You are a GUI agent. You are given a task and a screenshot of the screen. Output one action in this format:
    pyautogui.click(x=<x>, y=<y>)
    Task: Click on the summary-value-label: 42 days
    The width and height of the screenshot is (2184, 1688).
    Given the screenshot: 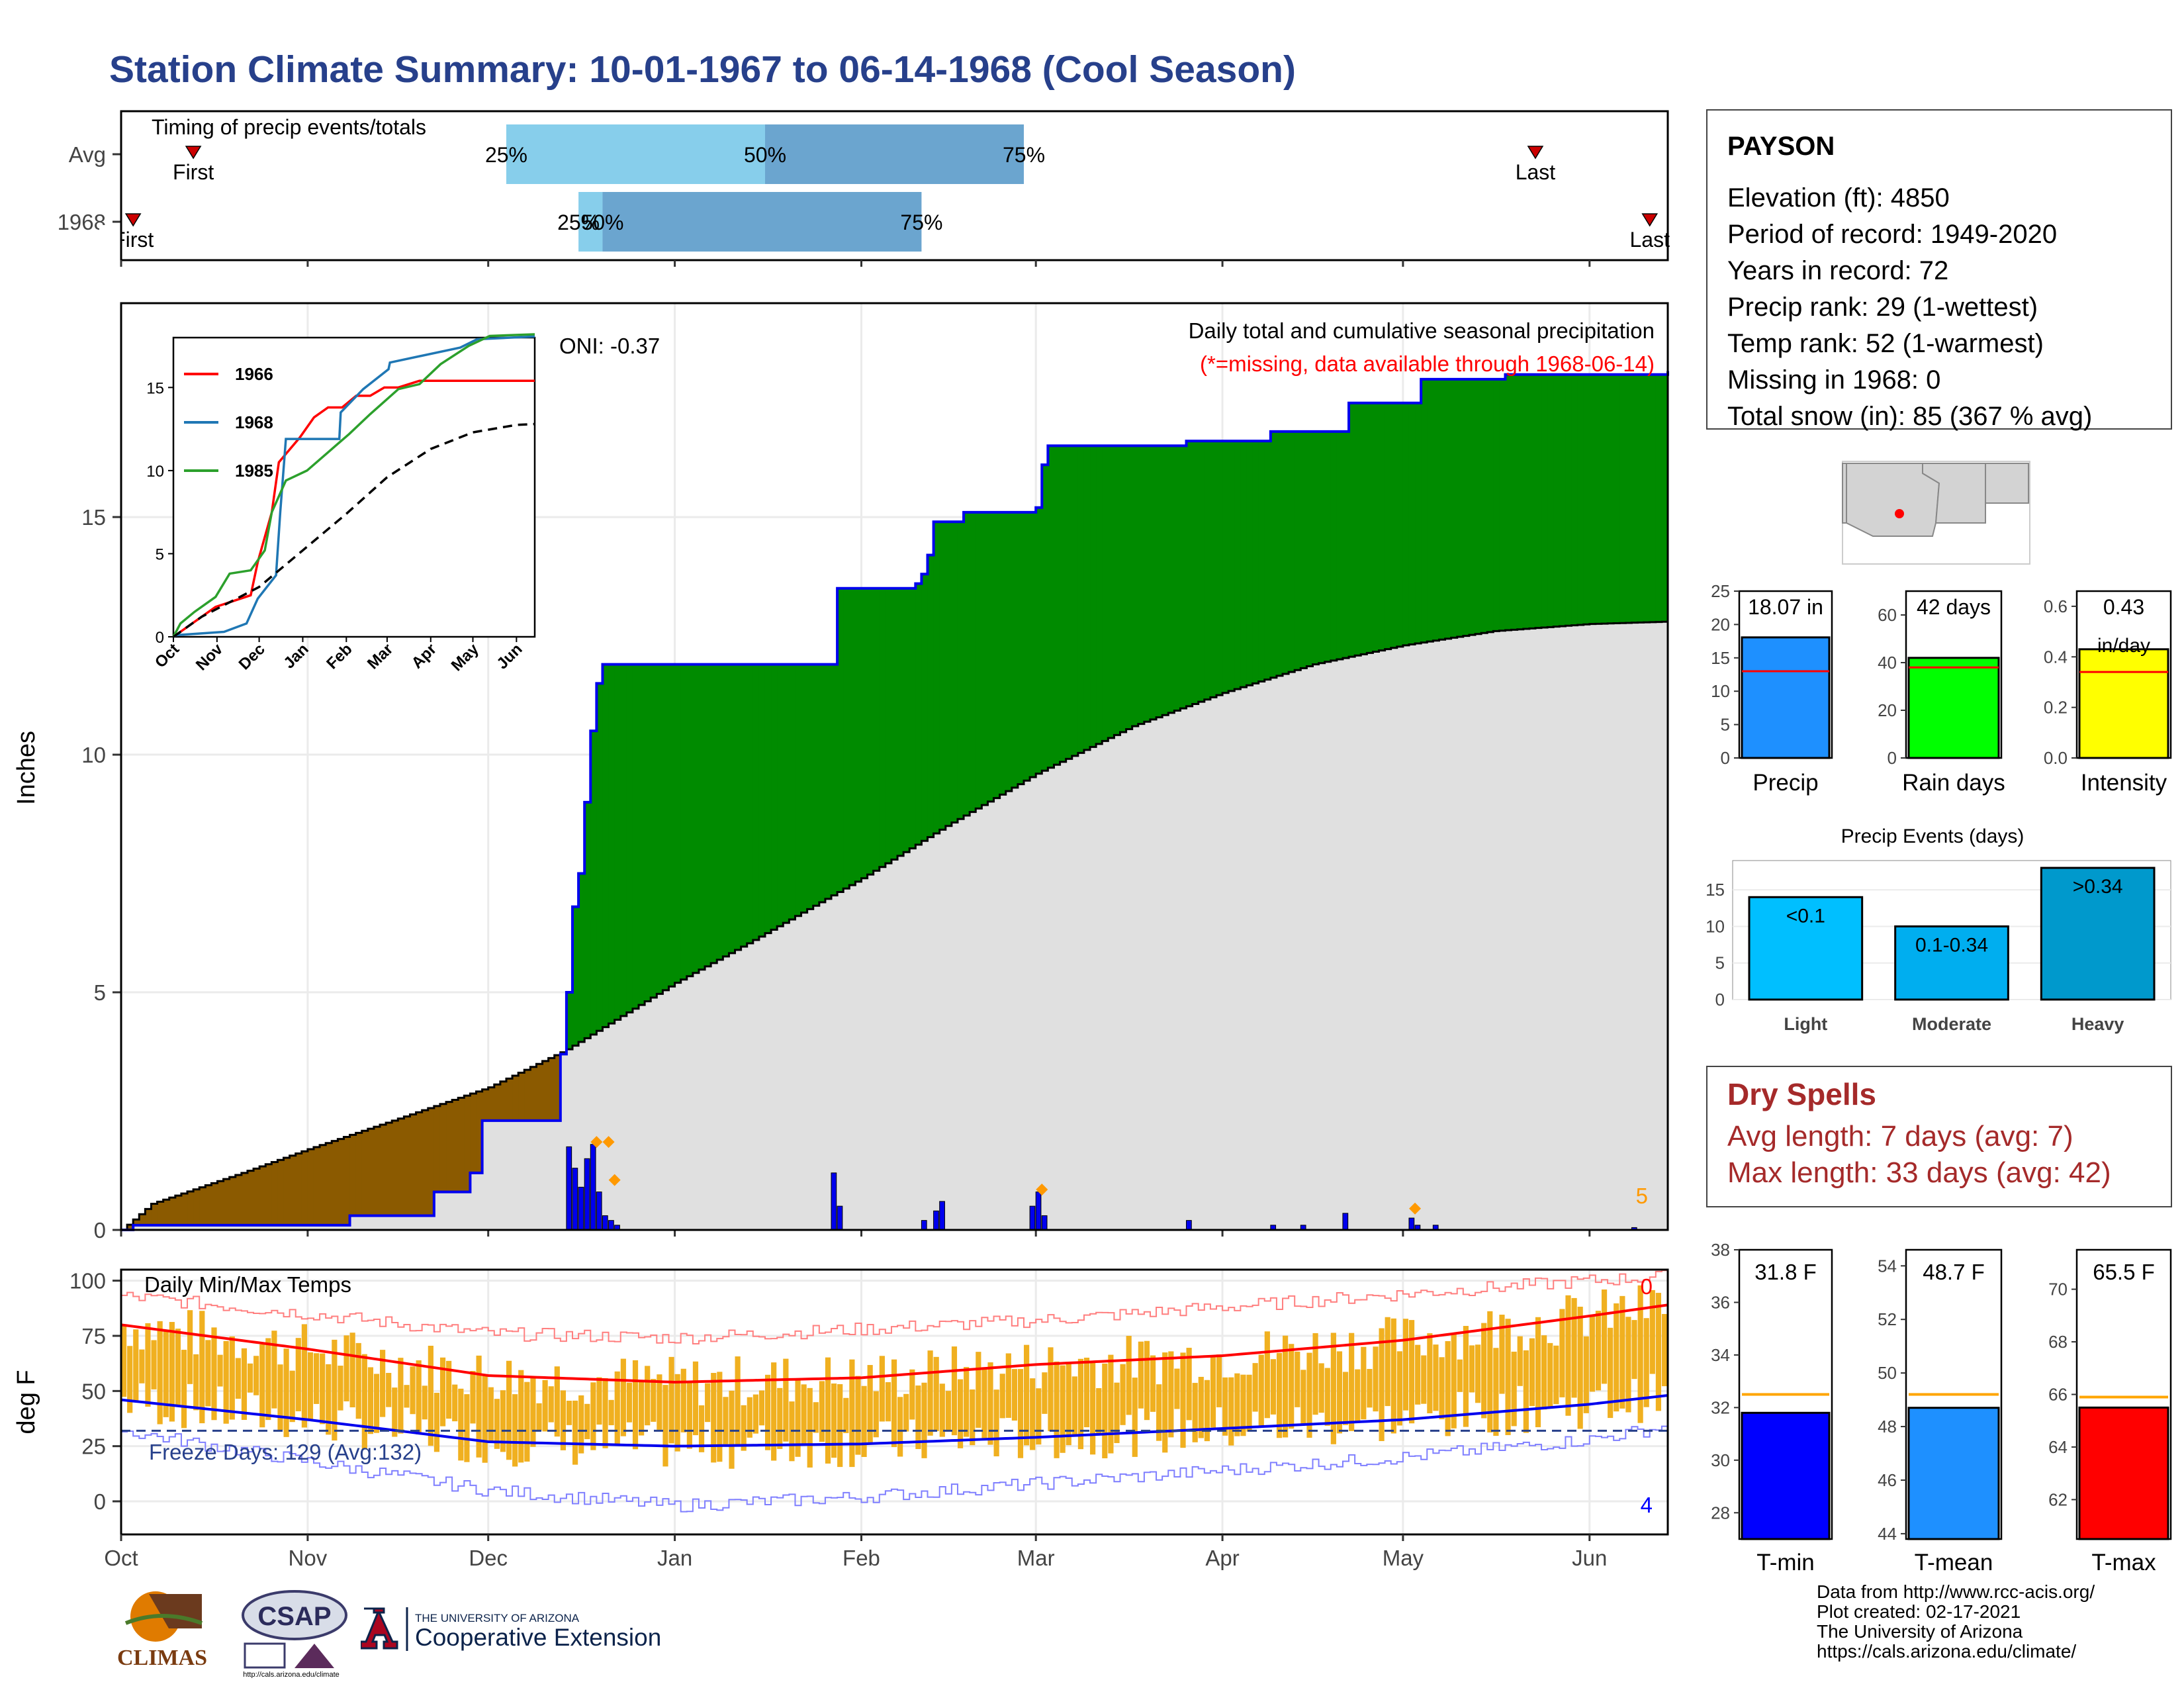 What is the action you would take?
    pyautogui.click(x=1954, y=607)
    